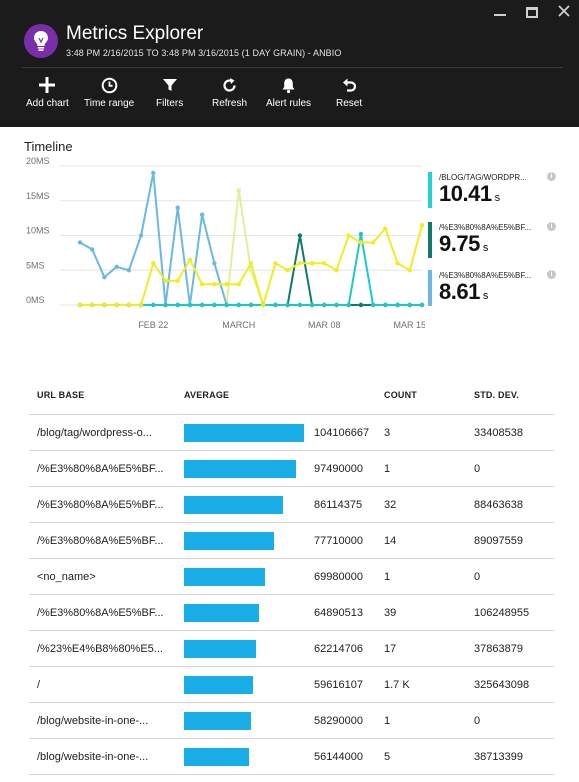  What do you see at coordinates (47, 95) in the screenshot?
I see `add-chart-button: Add chart` at bounding box center [47, 95].